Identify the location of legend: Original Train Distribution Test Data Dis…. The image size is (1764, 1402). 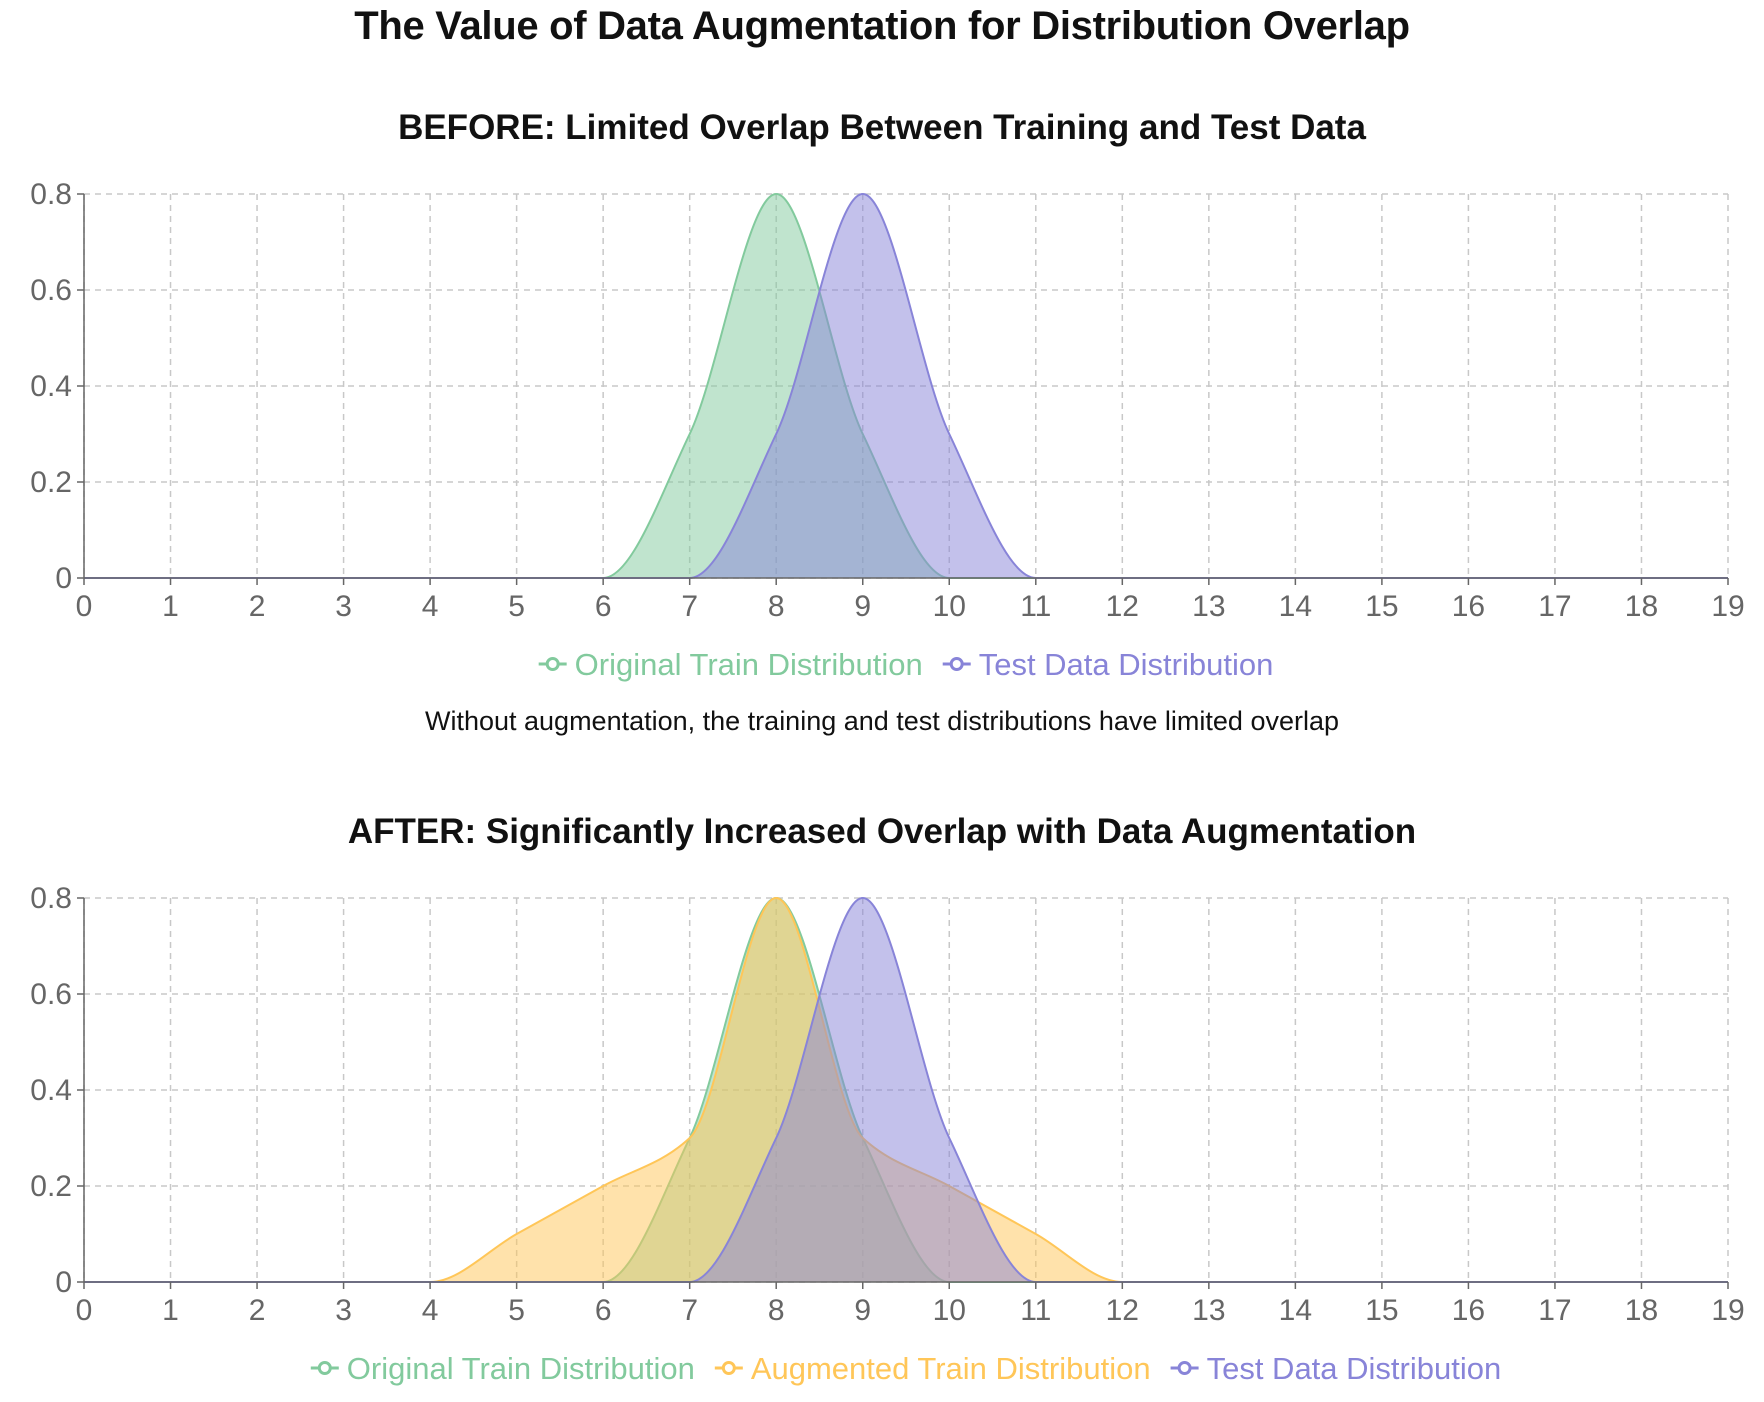
(906, 664).